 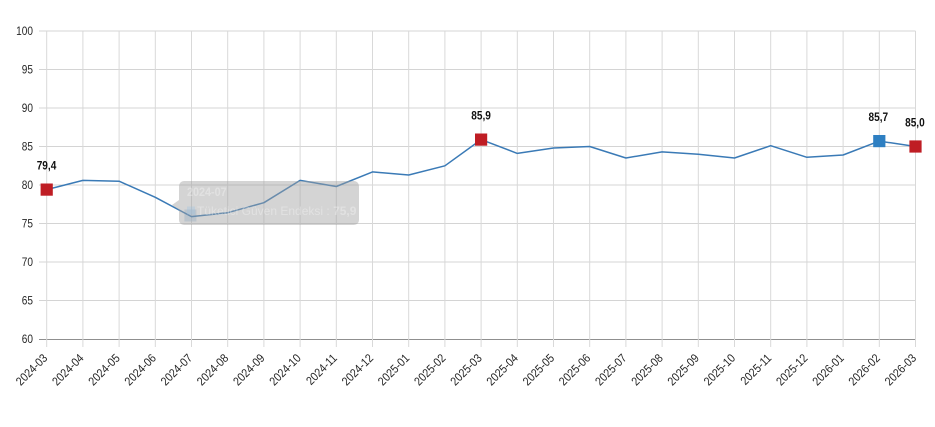 What do you see at coordinates (878, 117) in the screenshot?
I see `svg-text: 85,7` at bounding box center [878, 117].